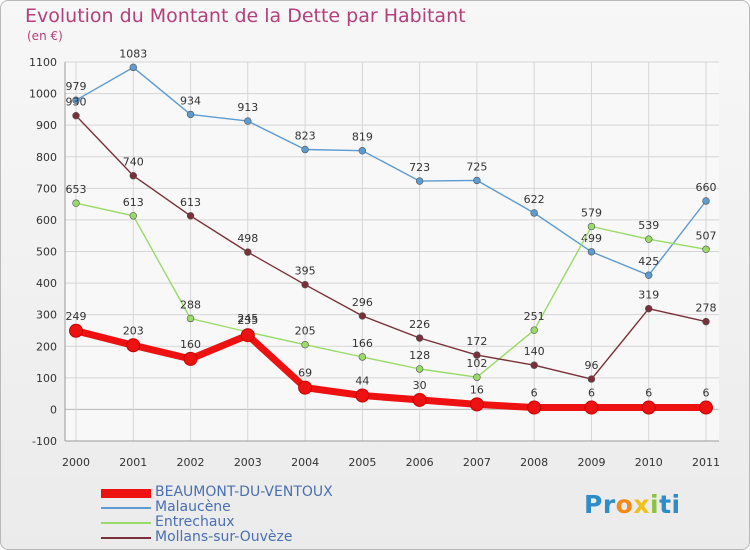 The height and width of the screenshot is (550, 750). What do you see at coordinates (706, 462) in the screenshot?
I see `x-tick-label: 2011` at bounding box center [706, 462].